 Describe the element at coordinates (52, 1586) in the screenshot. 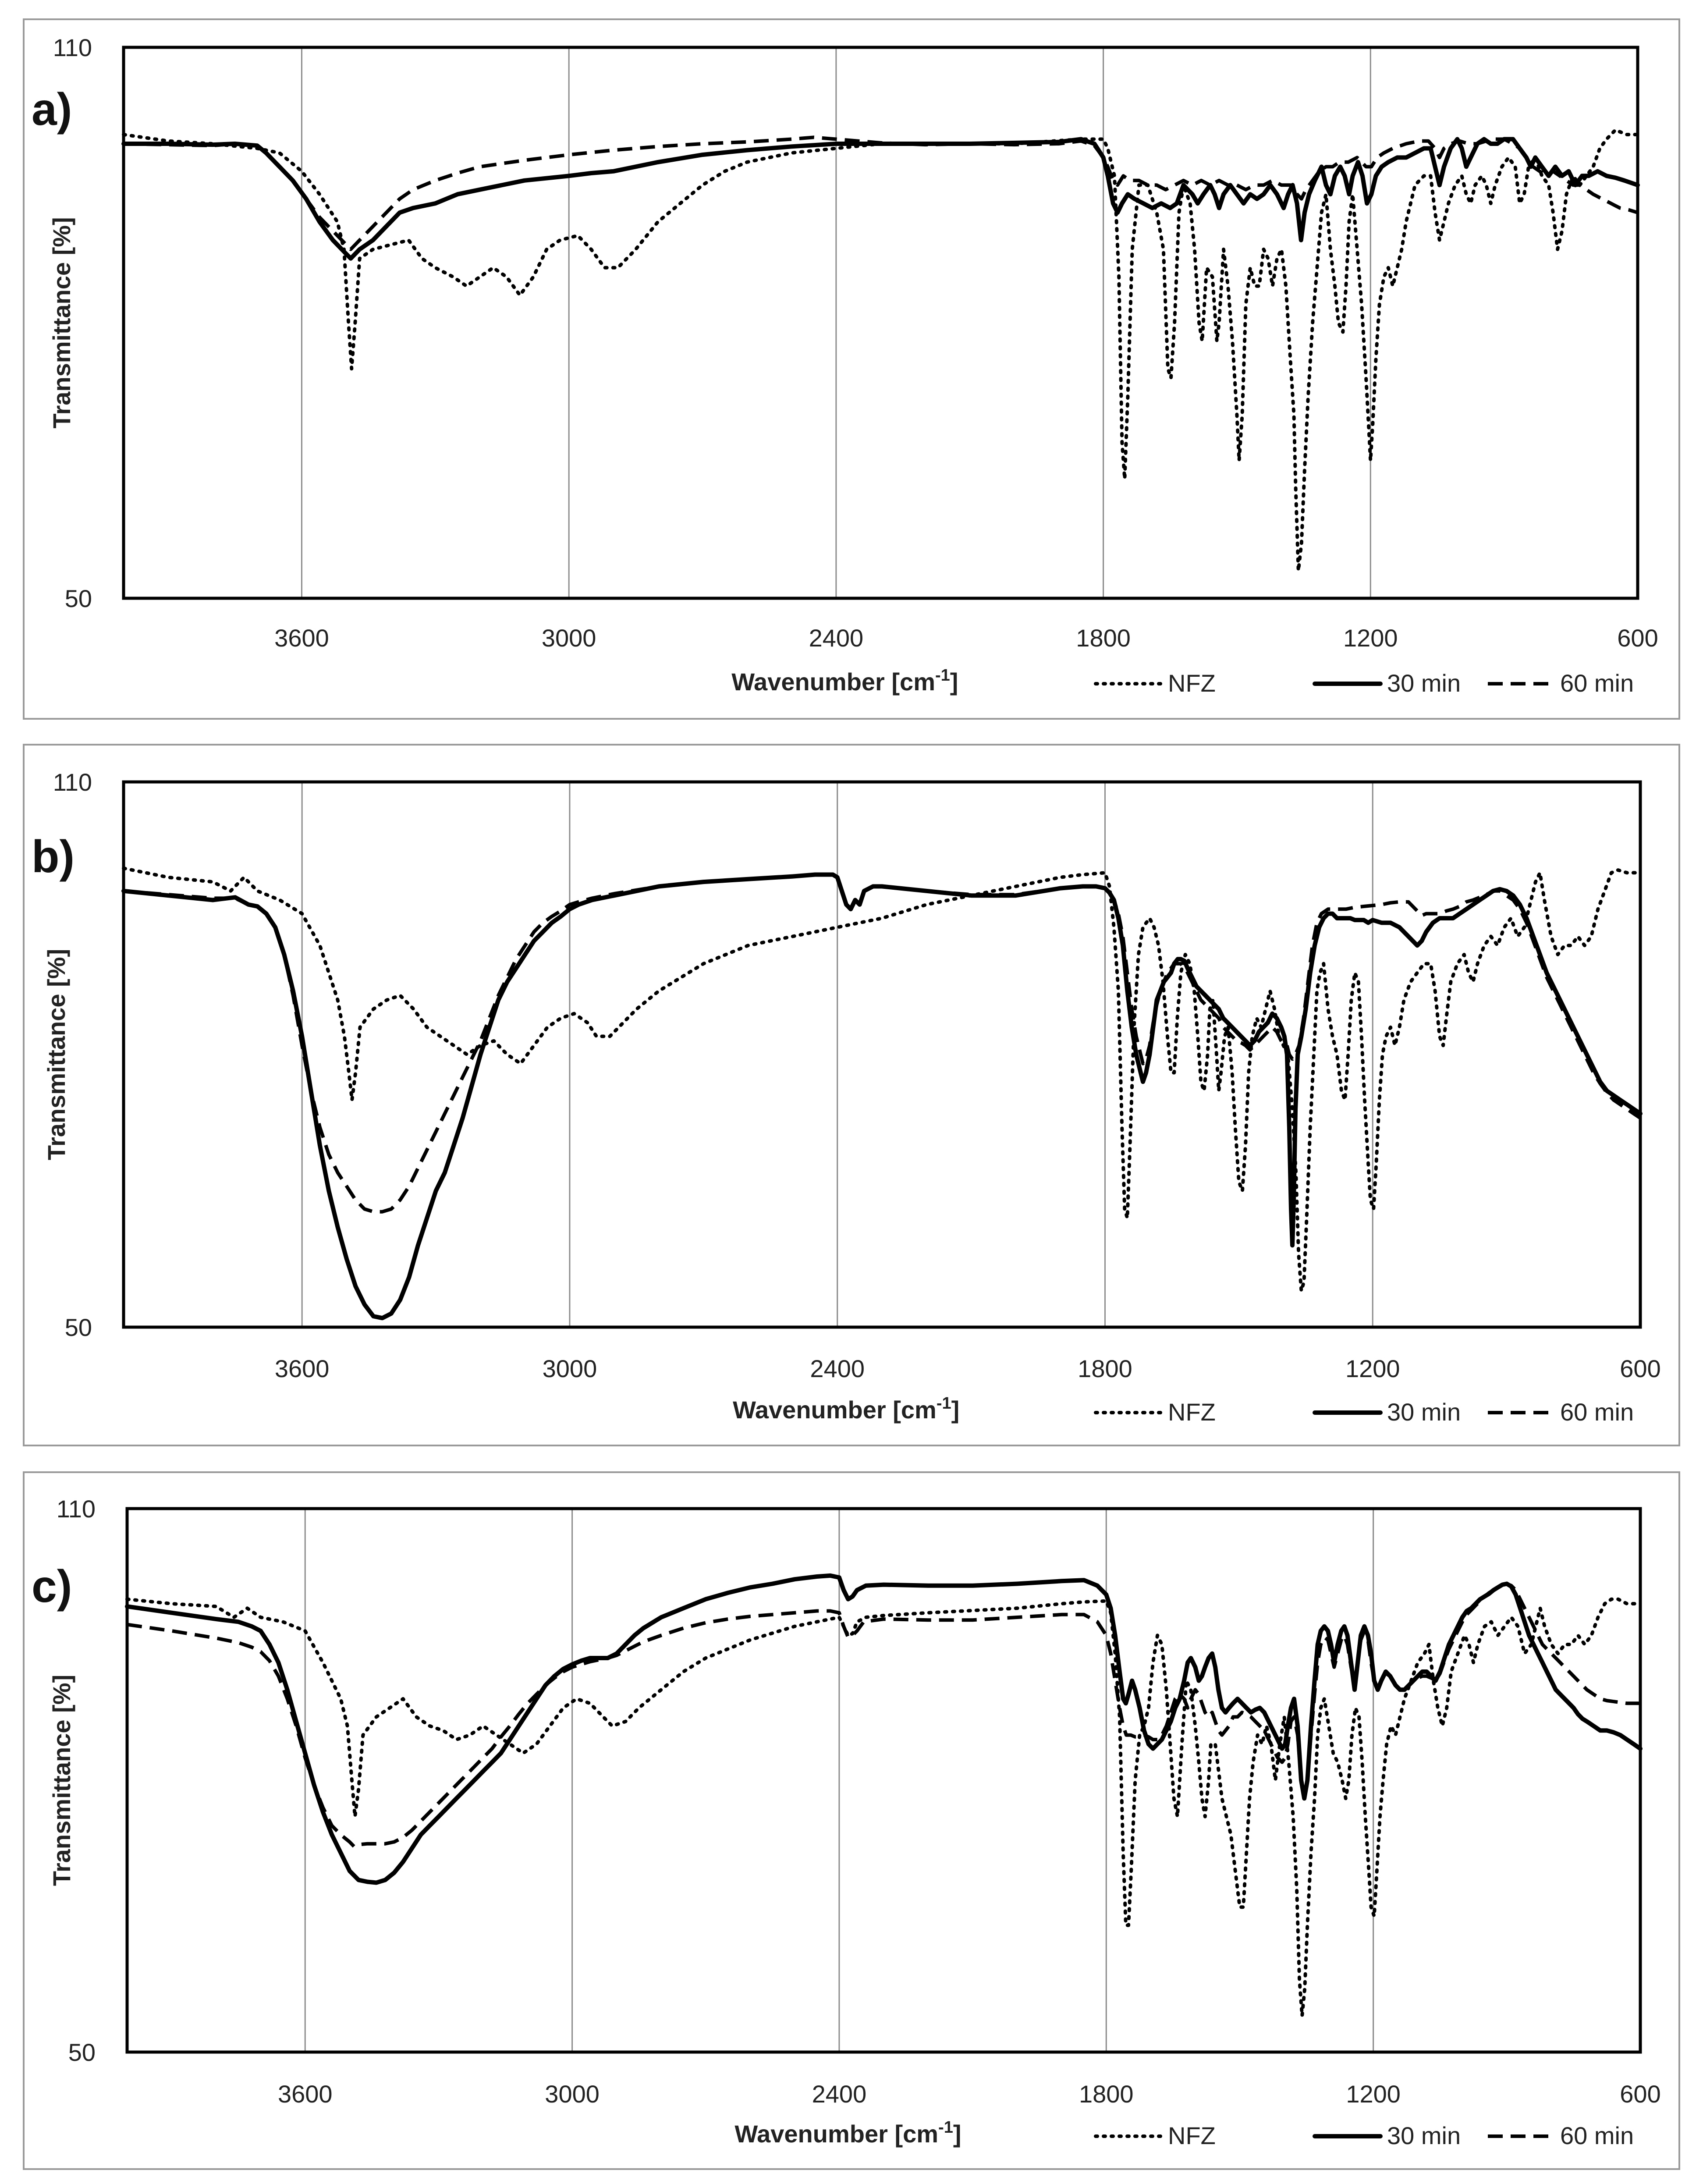

I see `panel-label: c)` at that location.